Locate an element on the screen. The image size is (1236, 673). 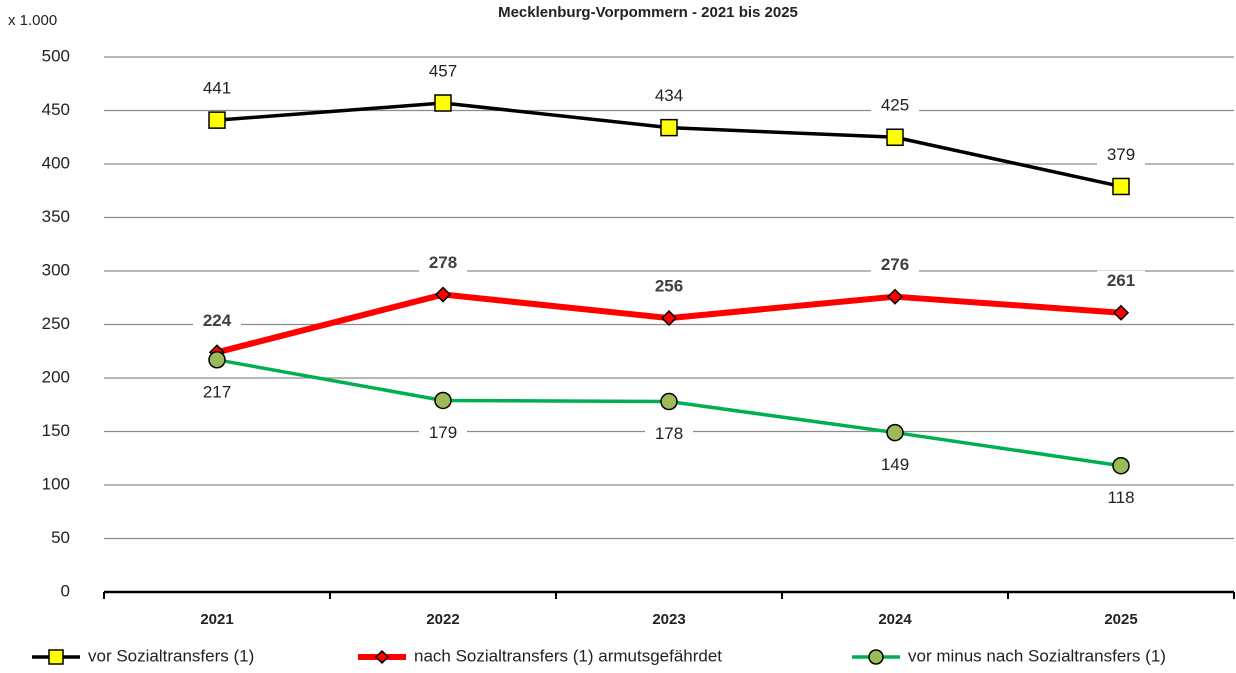
data-label: 457 is located at coordinates (443, 70).